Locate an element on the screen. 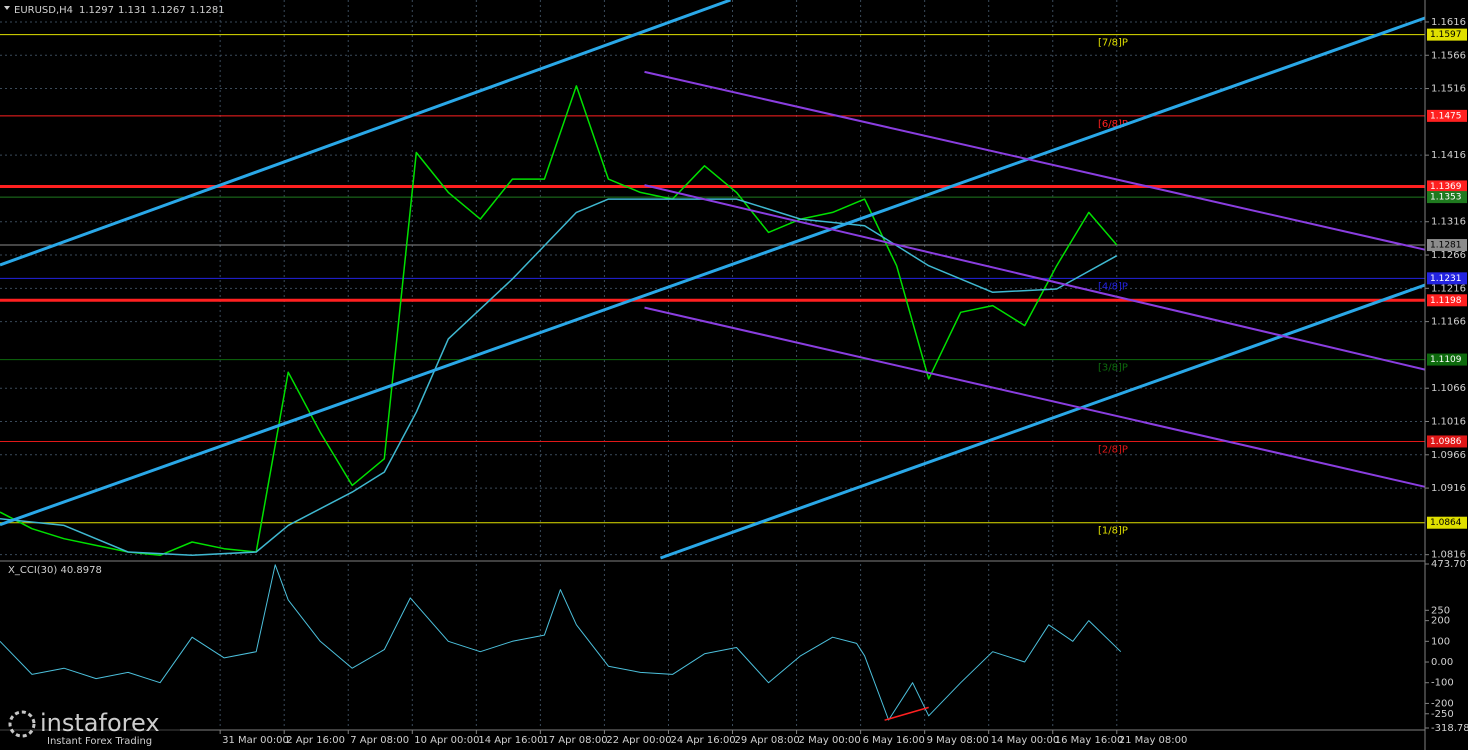  x-tick-label: 10 Apr 00:00 is located at coordinates (446, 740).